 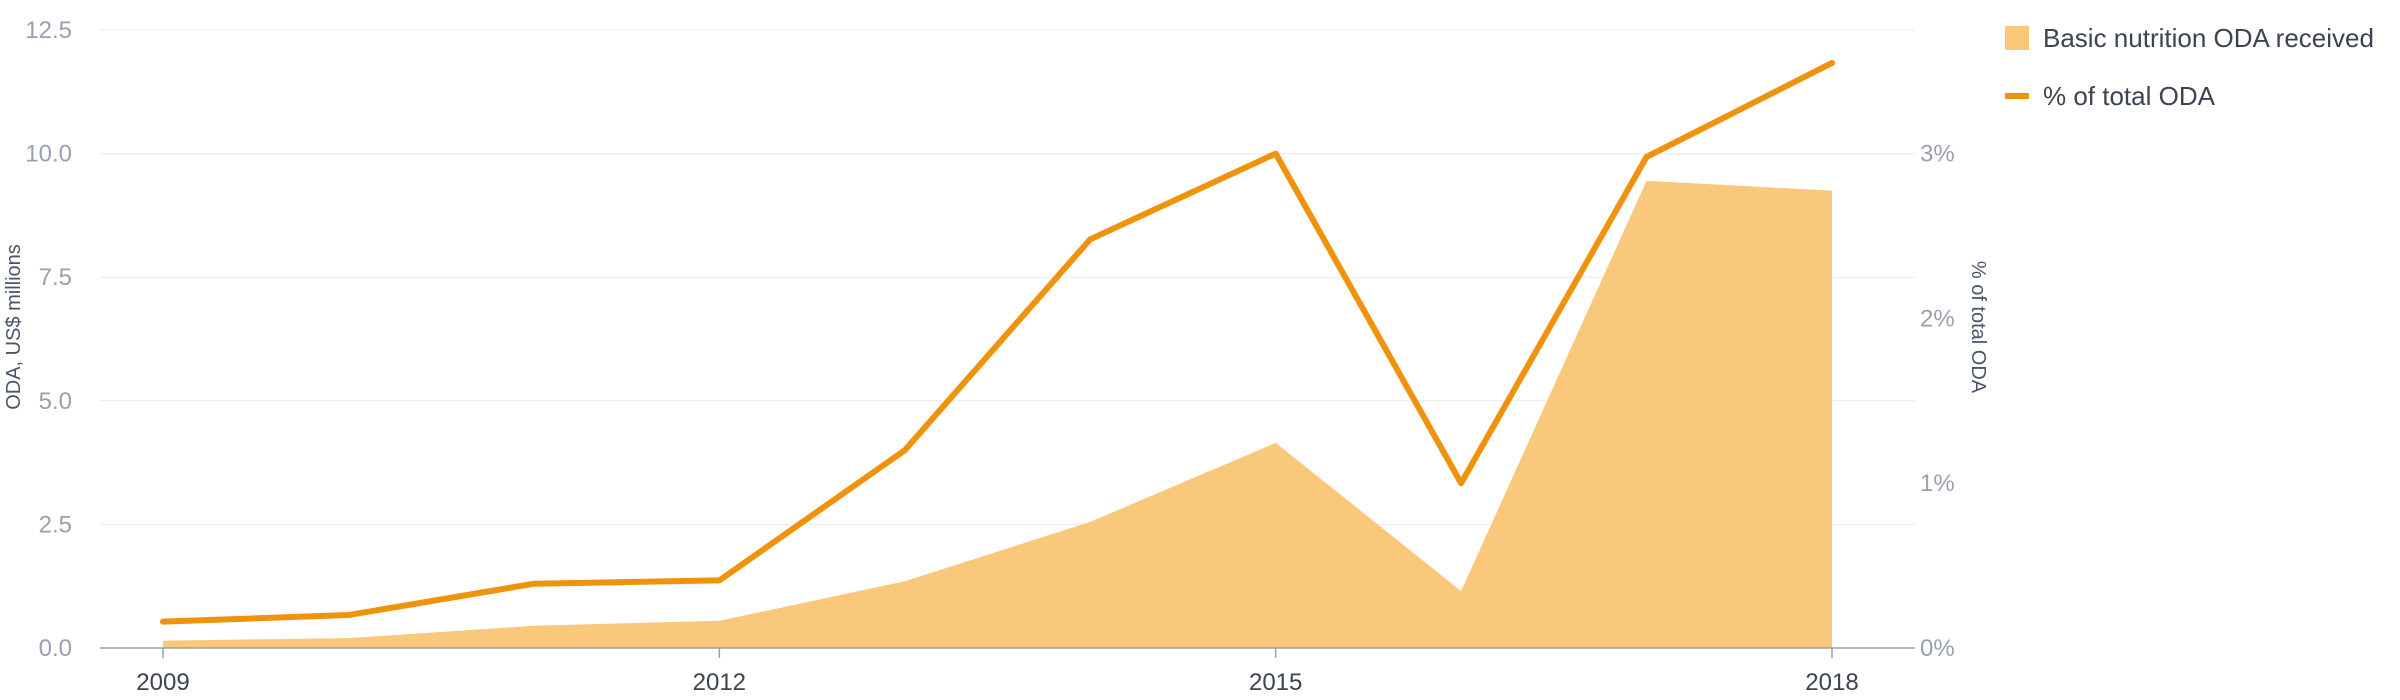 What do you see at coordinates (1831, 682) in the screenshot?
I see `x-tick-label-3: 2018` at bounding box center [1831, 682].